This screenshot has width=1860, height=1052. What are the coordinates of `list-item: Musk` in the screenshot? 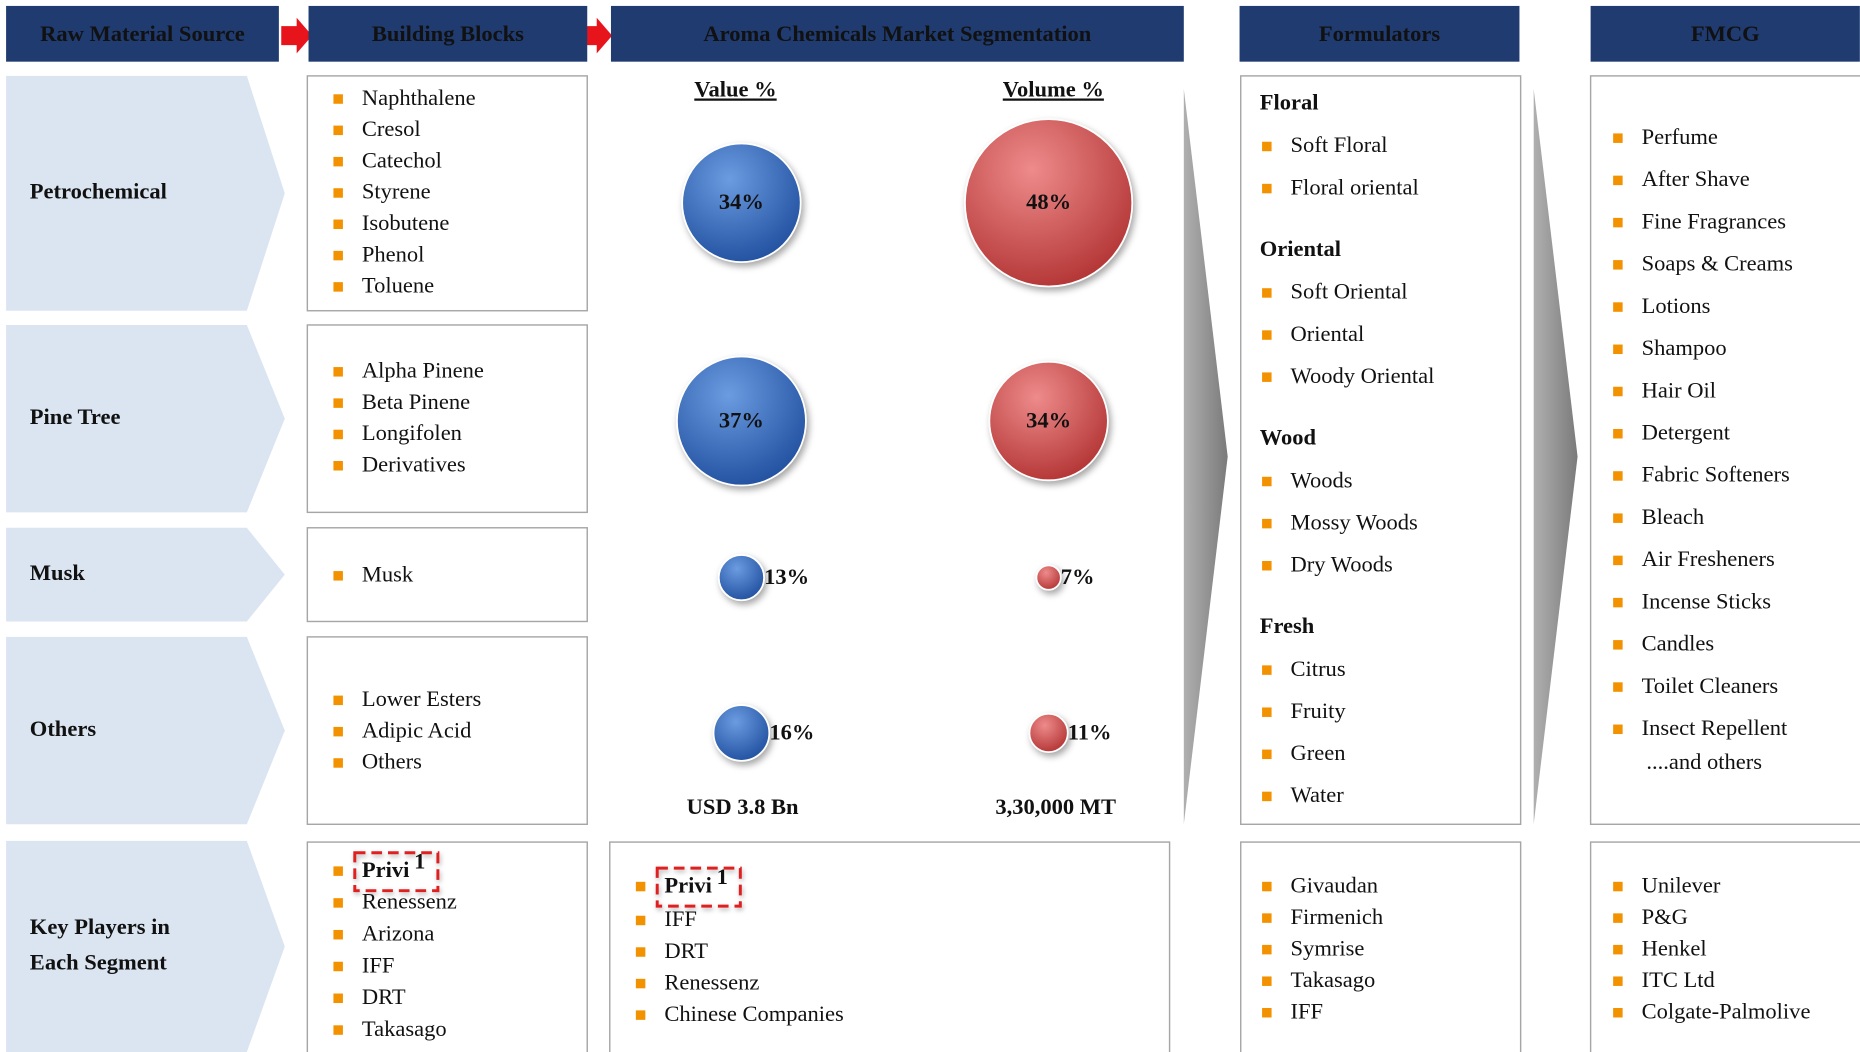 It's located at (388, 574).